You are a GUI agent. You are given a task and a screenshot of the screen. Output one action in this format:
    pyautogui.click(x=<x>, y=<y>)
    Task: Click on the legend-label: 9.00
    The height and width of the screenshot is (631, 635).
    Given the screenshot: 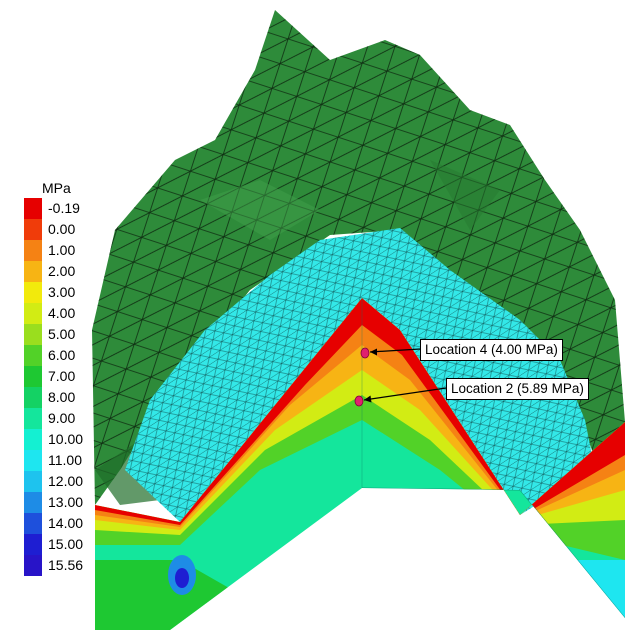 What is the action you would take?
    pyautogui.click(x=62, y=418)
    